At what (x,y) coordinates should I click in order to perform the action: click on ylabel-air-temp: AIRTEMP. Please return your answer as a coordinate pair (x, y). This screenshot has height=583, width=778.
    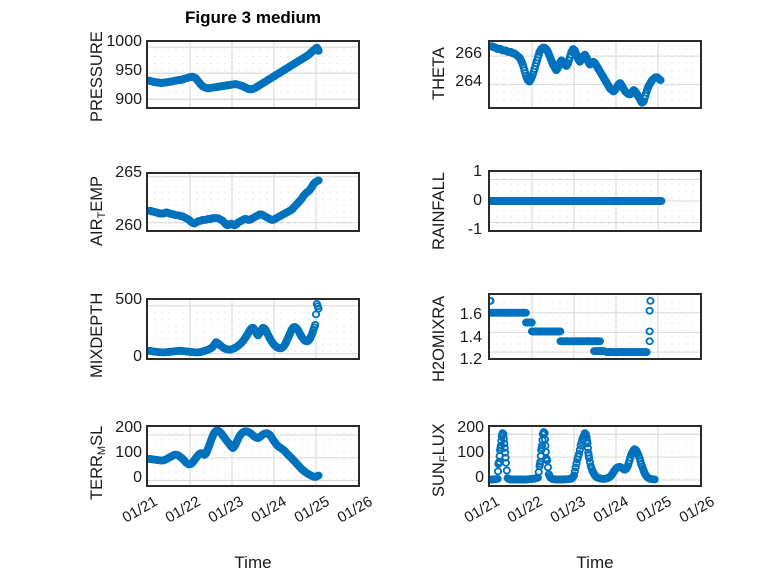
    Looking at the image, I should click on (98, 210).